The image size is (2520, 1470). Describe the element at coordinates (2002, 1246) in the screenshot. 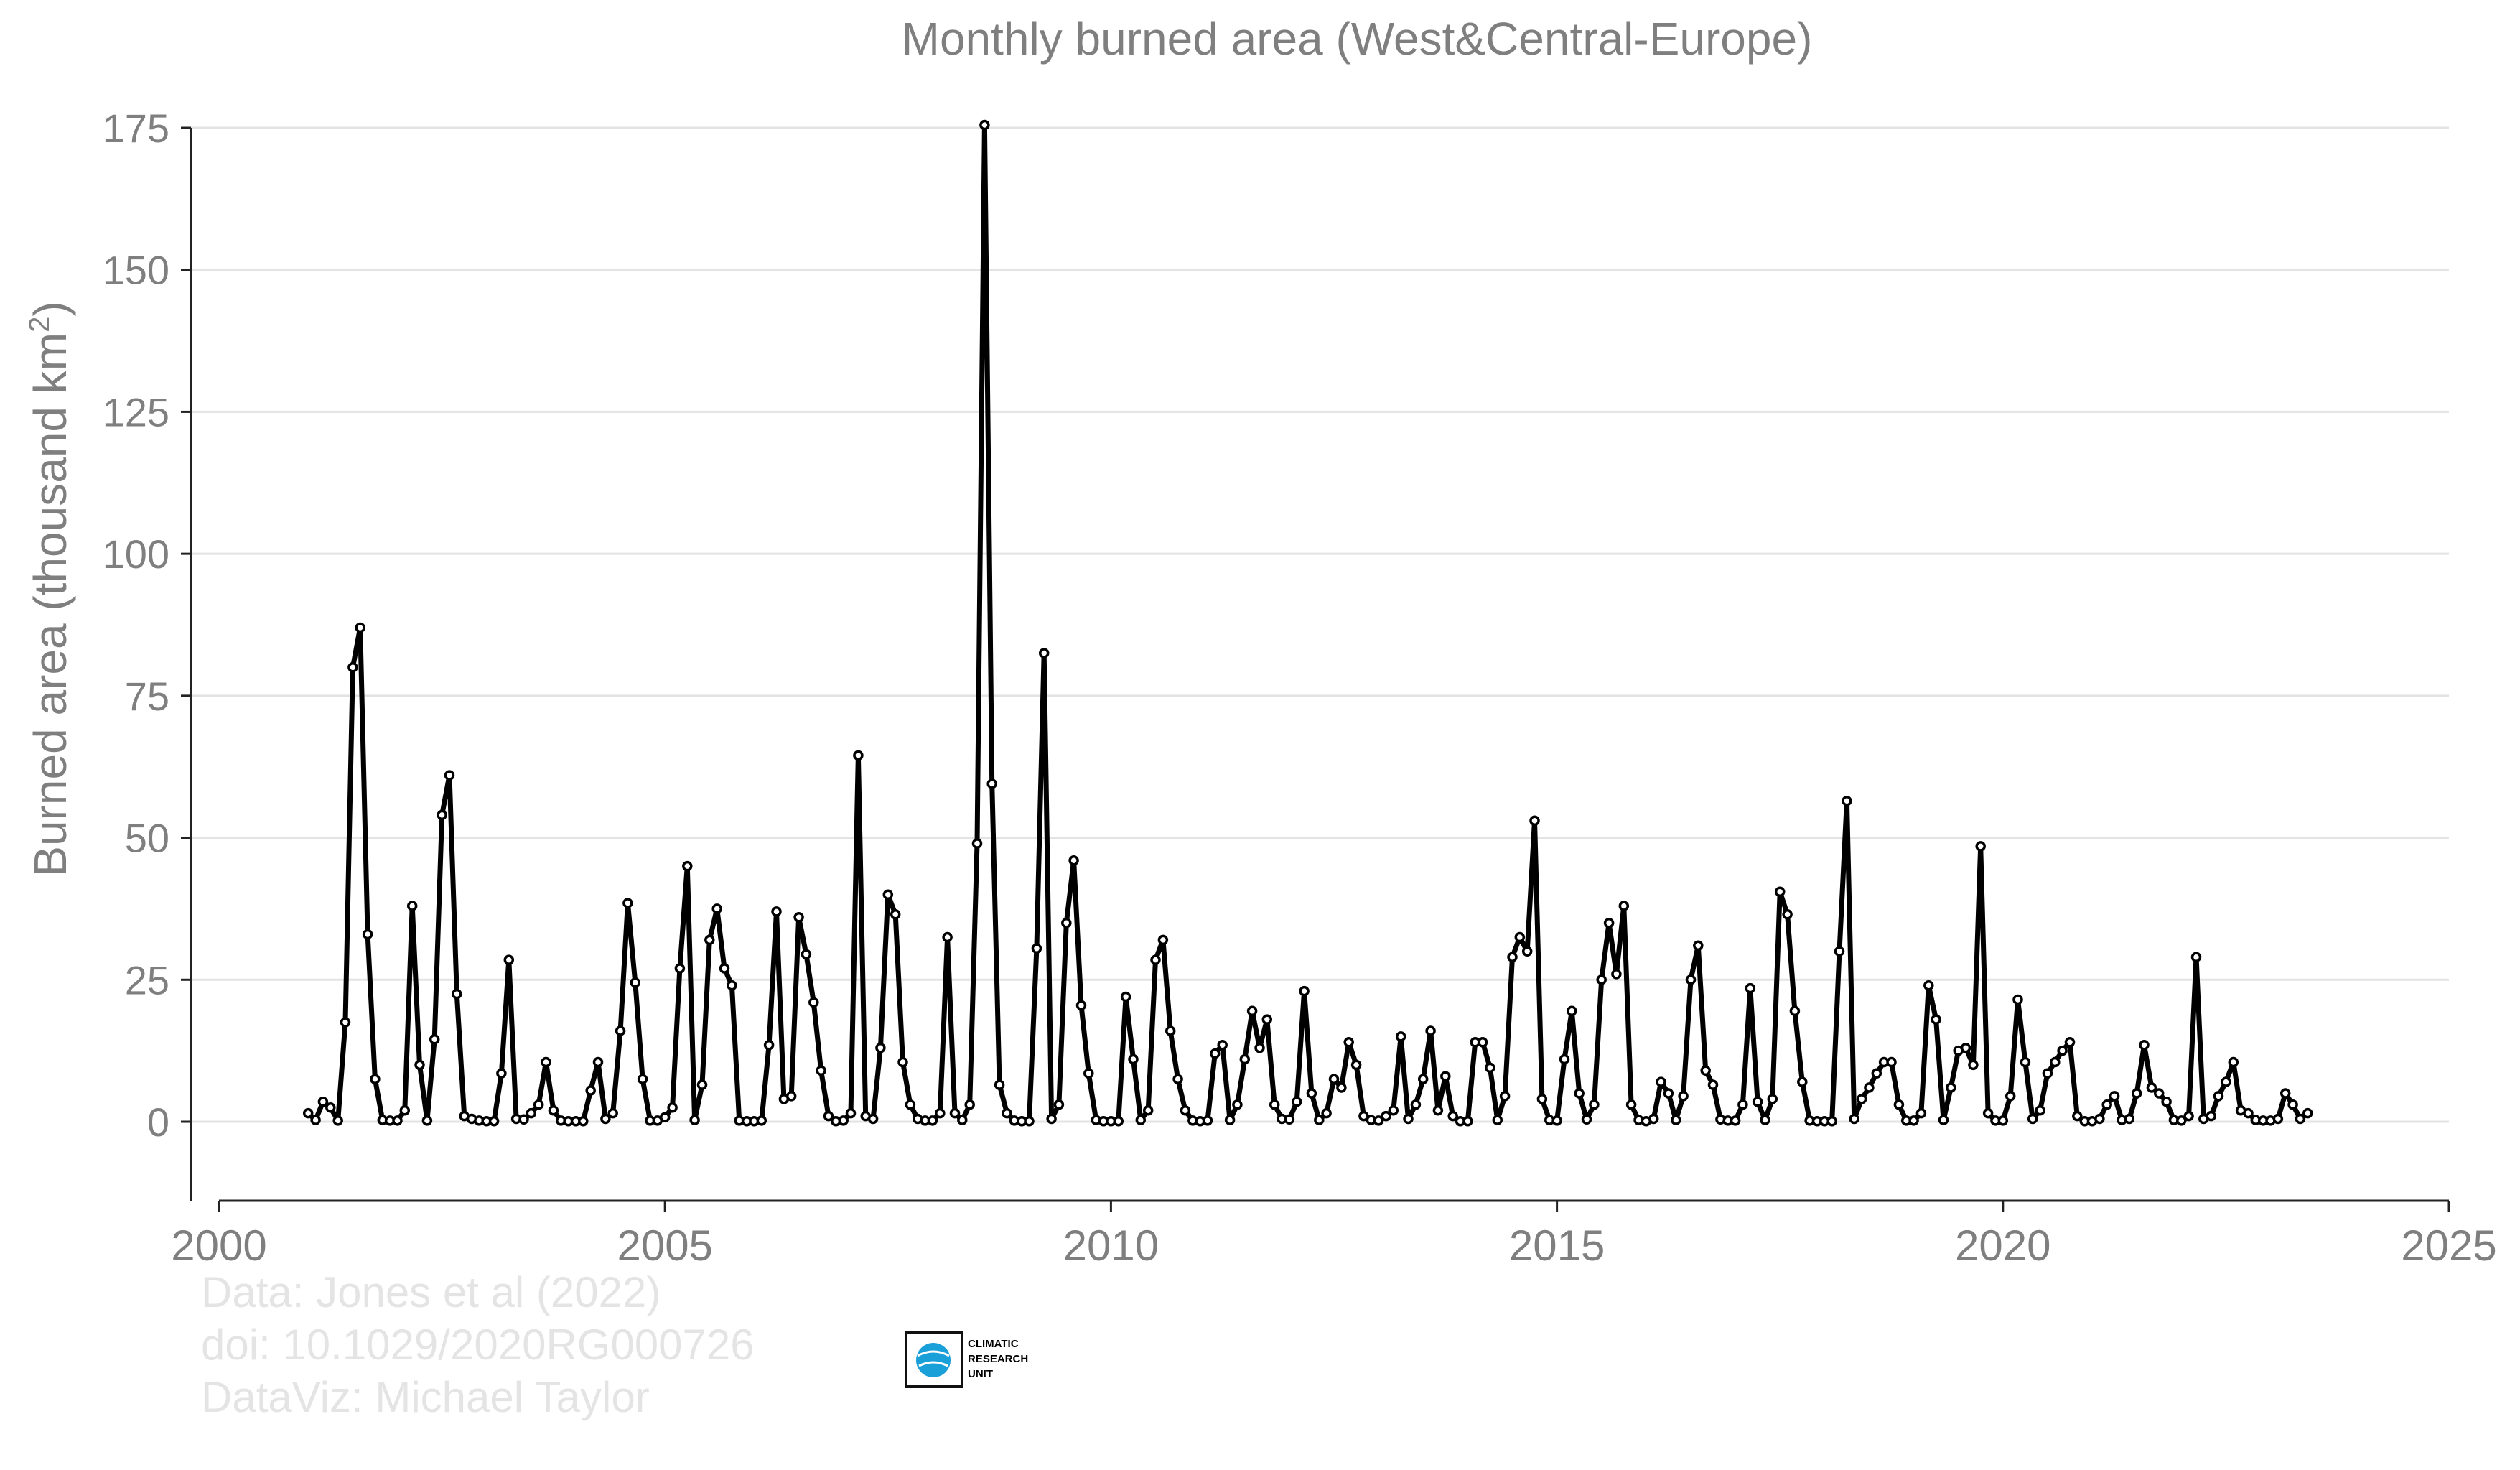

I see `x-tick-label-2020: 2020` at that location.